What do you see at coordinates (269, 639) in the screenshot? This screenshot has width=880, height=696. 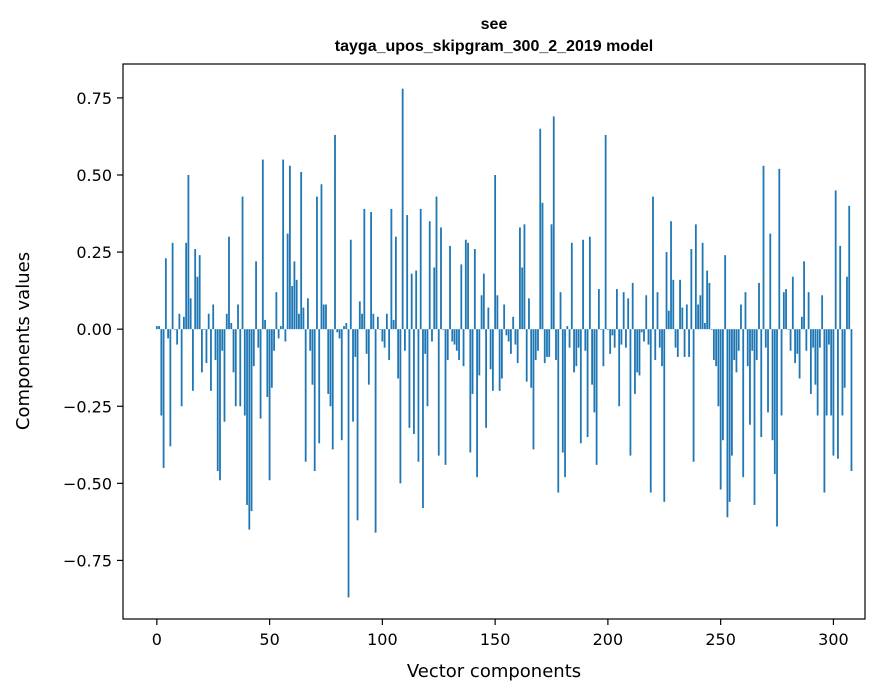 I see `x-tick-label: 50` at bounding box center [269, 639].